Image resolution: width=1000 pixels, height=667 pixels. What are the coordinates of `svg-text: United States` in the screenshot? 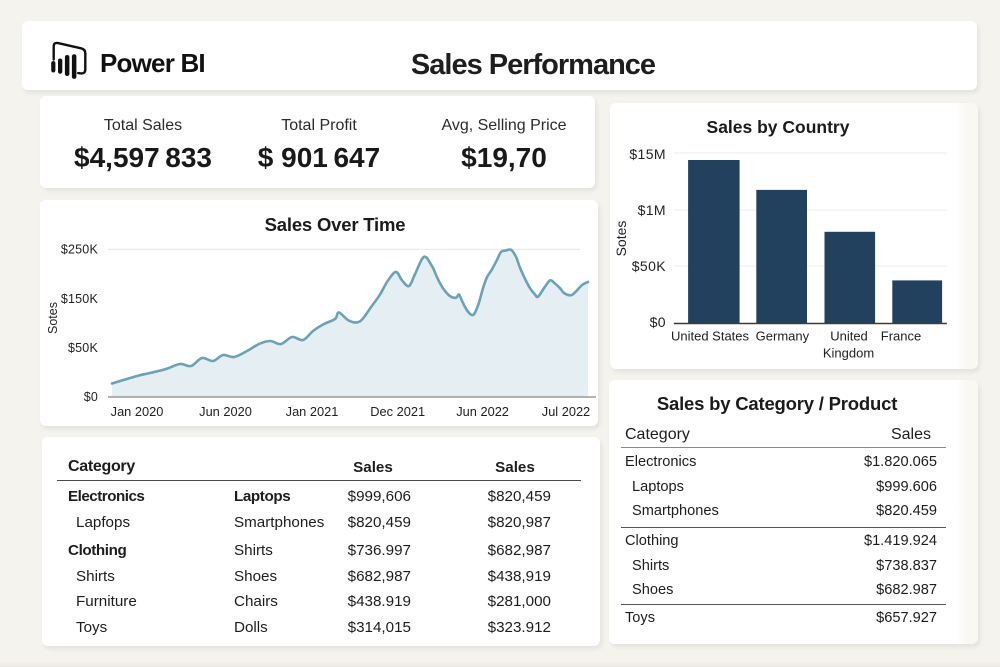 It's located at (710, 336).